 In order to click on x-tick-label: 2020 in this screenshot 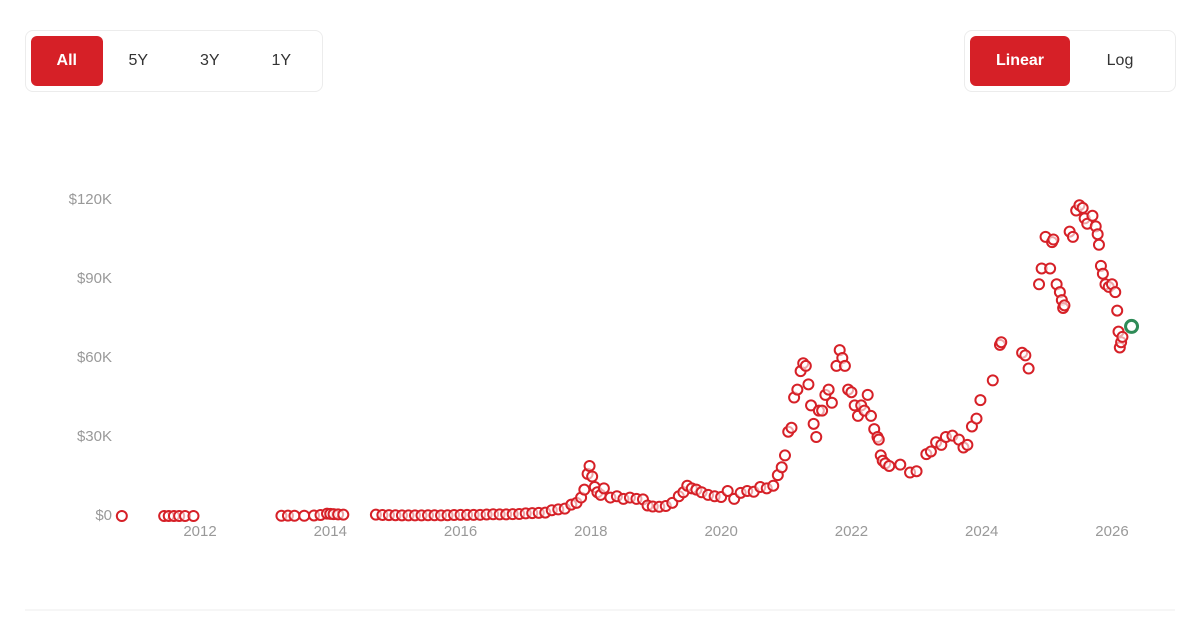, I will do `click(720, 531)`.